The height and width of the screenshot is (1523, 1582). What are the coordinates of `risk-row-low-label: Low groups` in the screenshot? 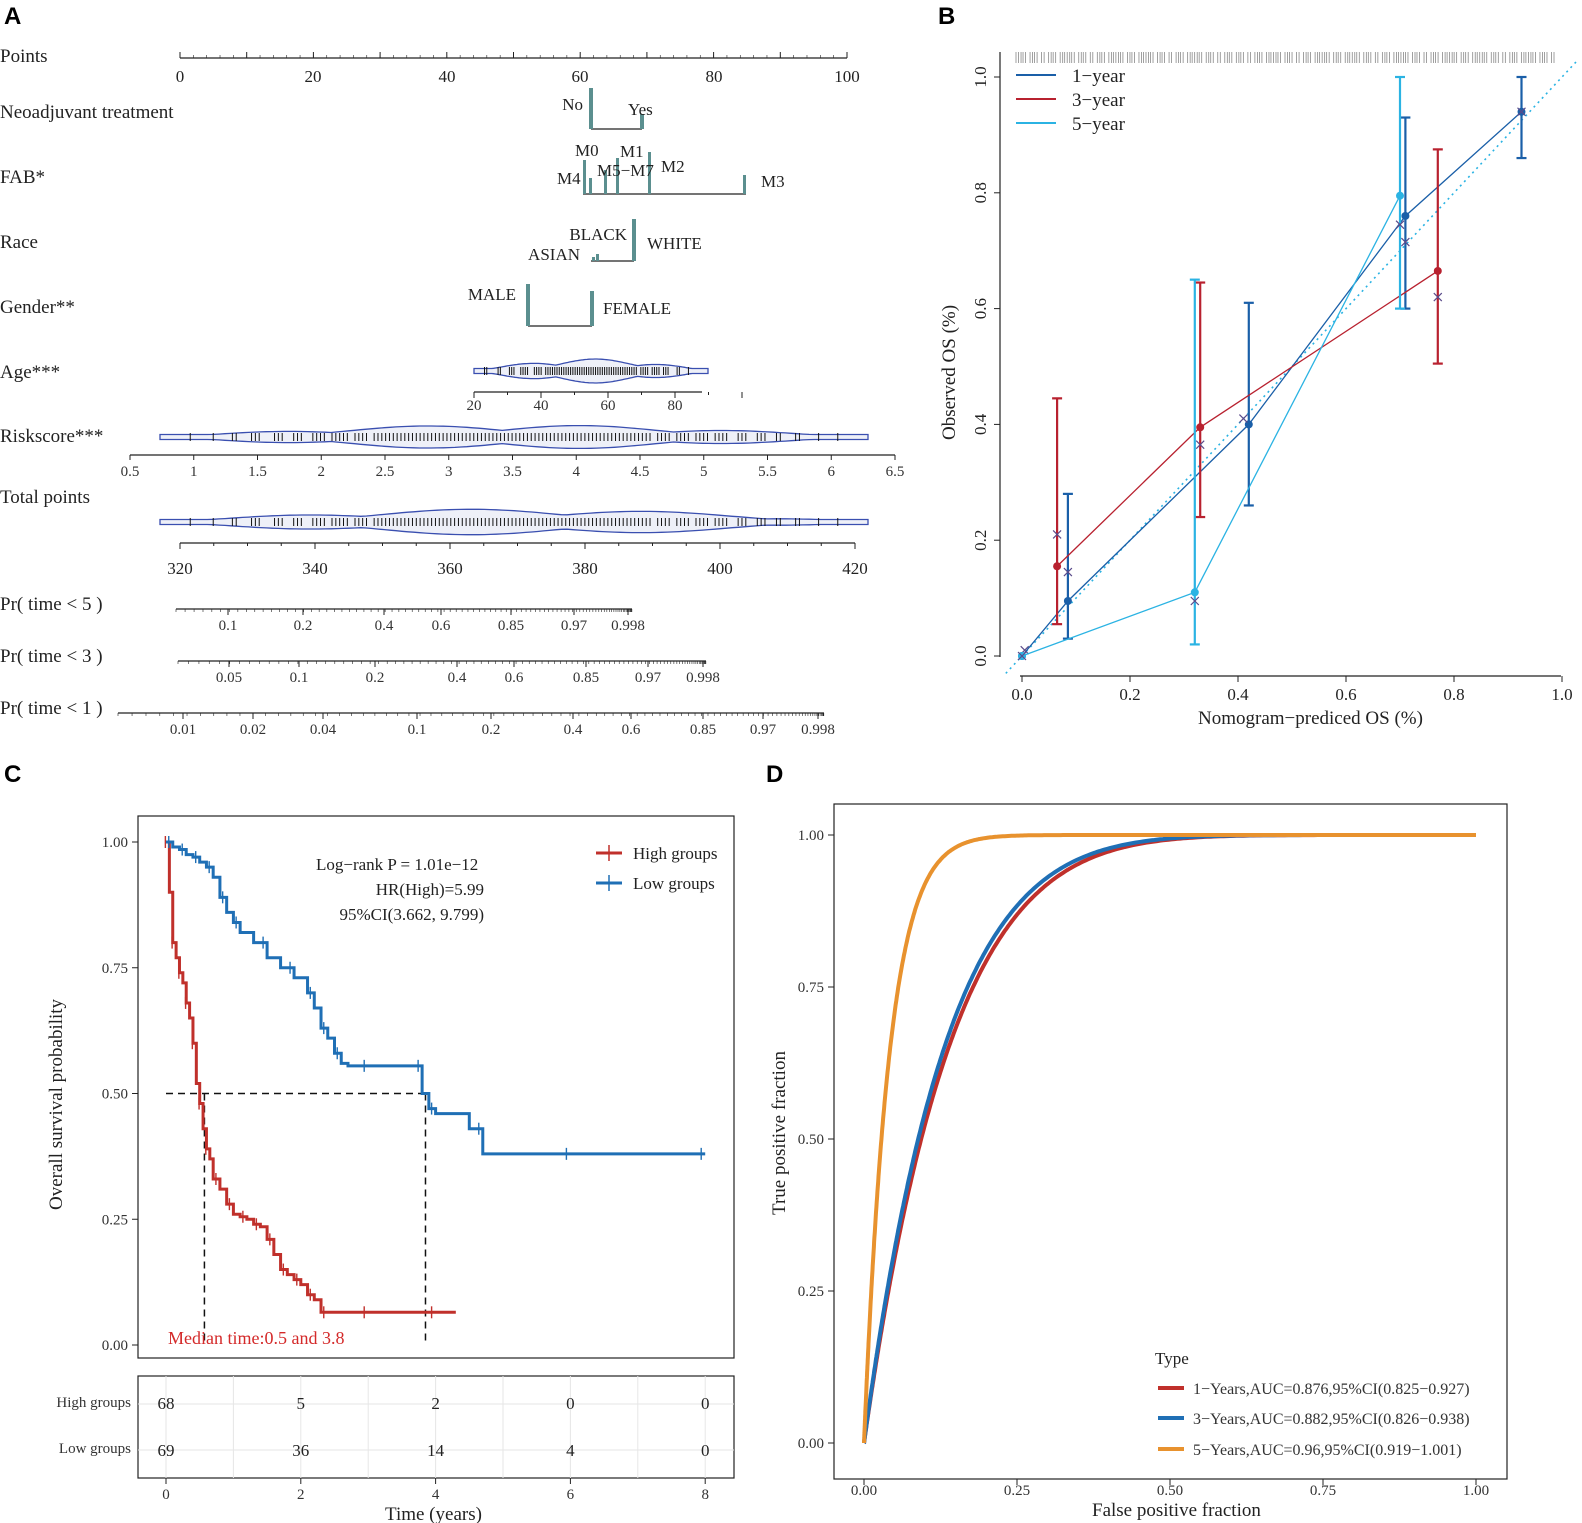 It's located at (95, 1449).